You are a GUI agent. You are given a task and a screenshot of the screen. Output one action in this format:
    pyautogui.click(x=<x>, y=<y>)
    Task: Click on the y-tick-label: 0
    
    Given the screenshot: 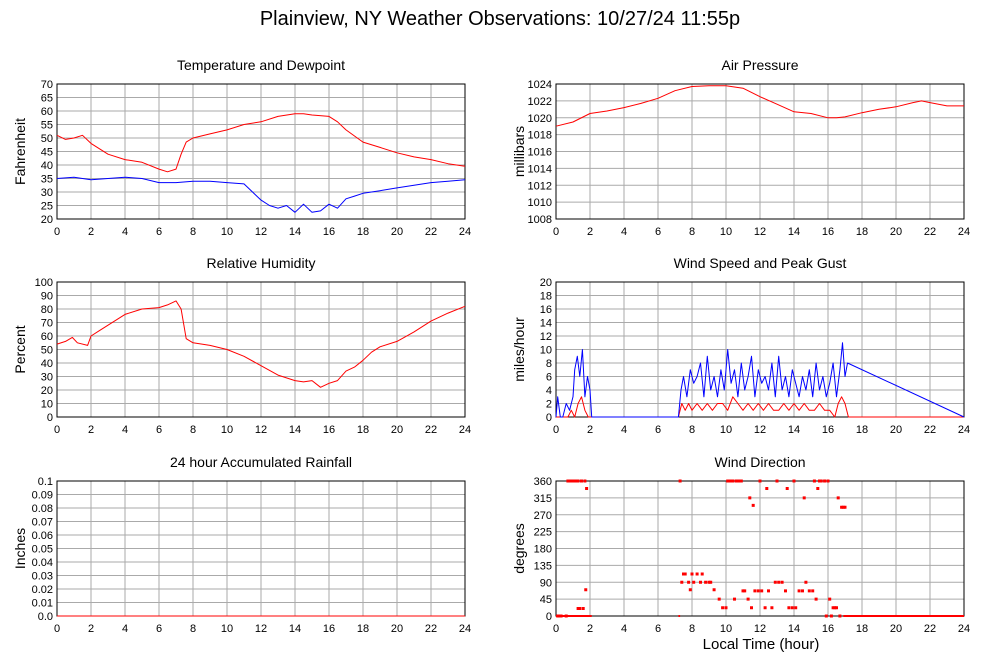 What is the action you would take?
    pyautogui.click(x=549, y=418)
    